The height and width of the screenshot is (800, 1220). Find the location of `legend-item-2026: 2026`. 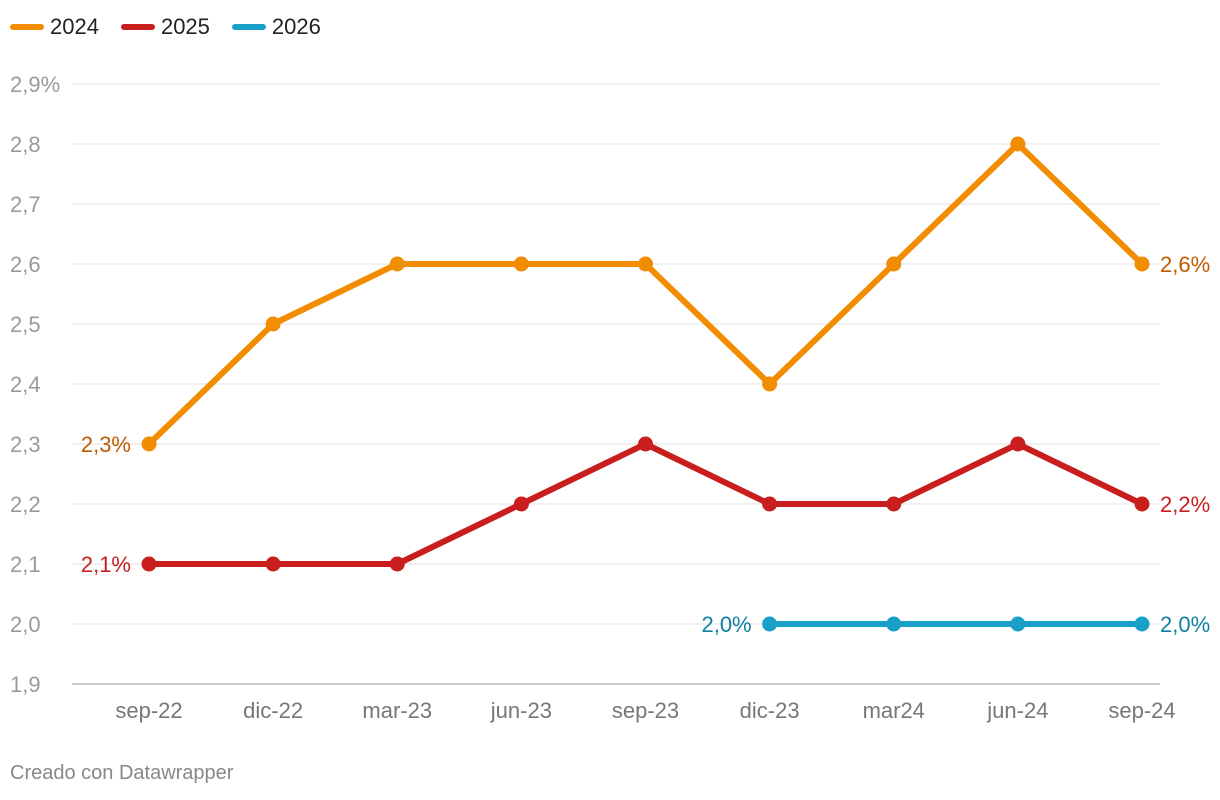

legend-item-2026: 2026 is located at coordinates (276, 27).